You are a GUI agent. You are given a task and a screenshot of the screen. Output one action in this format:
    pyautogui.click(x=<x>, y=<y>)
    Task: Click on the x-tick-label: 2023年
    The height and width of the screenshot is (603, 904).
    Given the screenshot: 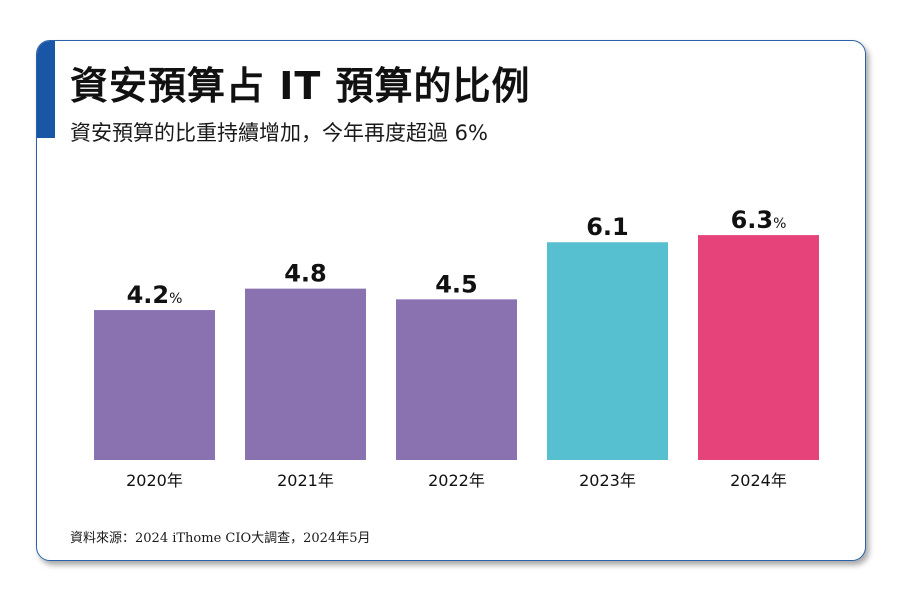 What is the action you would take?
    pyautogui.click(x=607, y=480)
    